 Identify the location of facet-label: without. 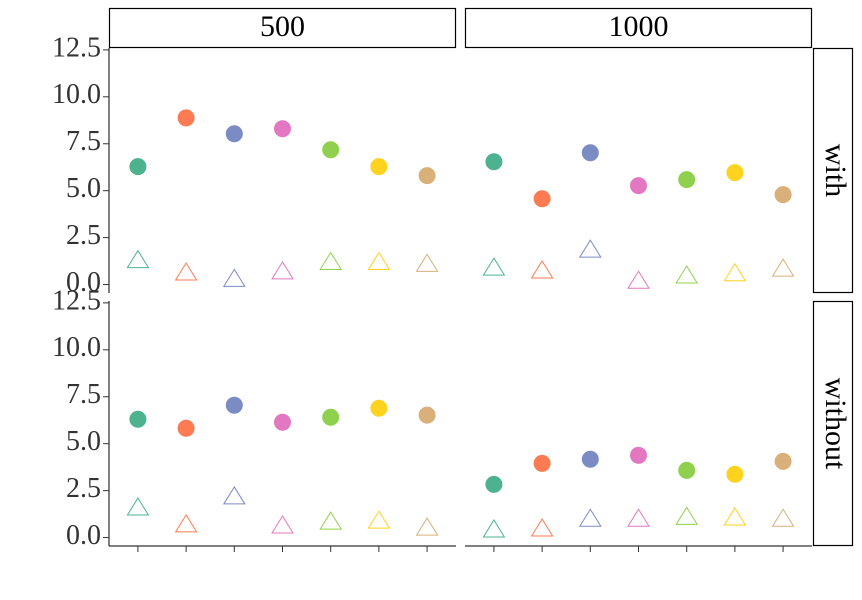
(835, 424).